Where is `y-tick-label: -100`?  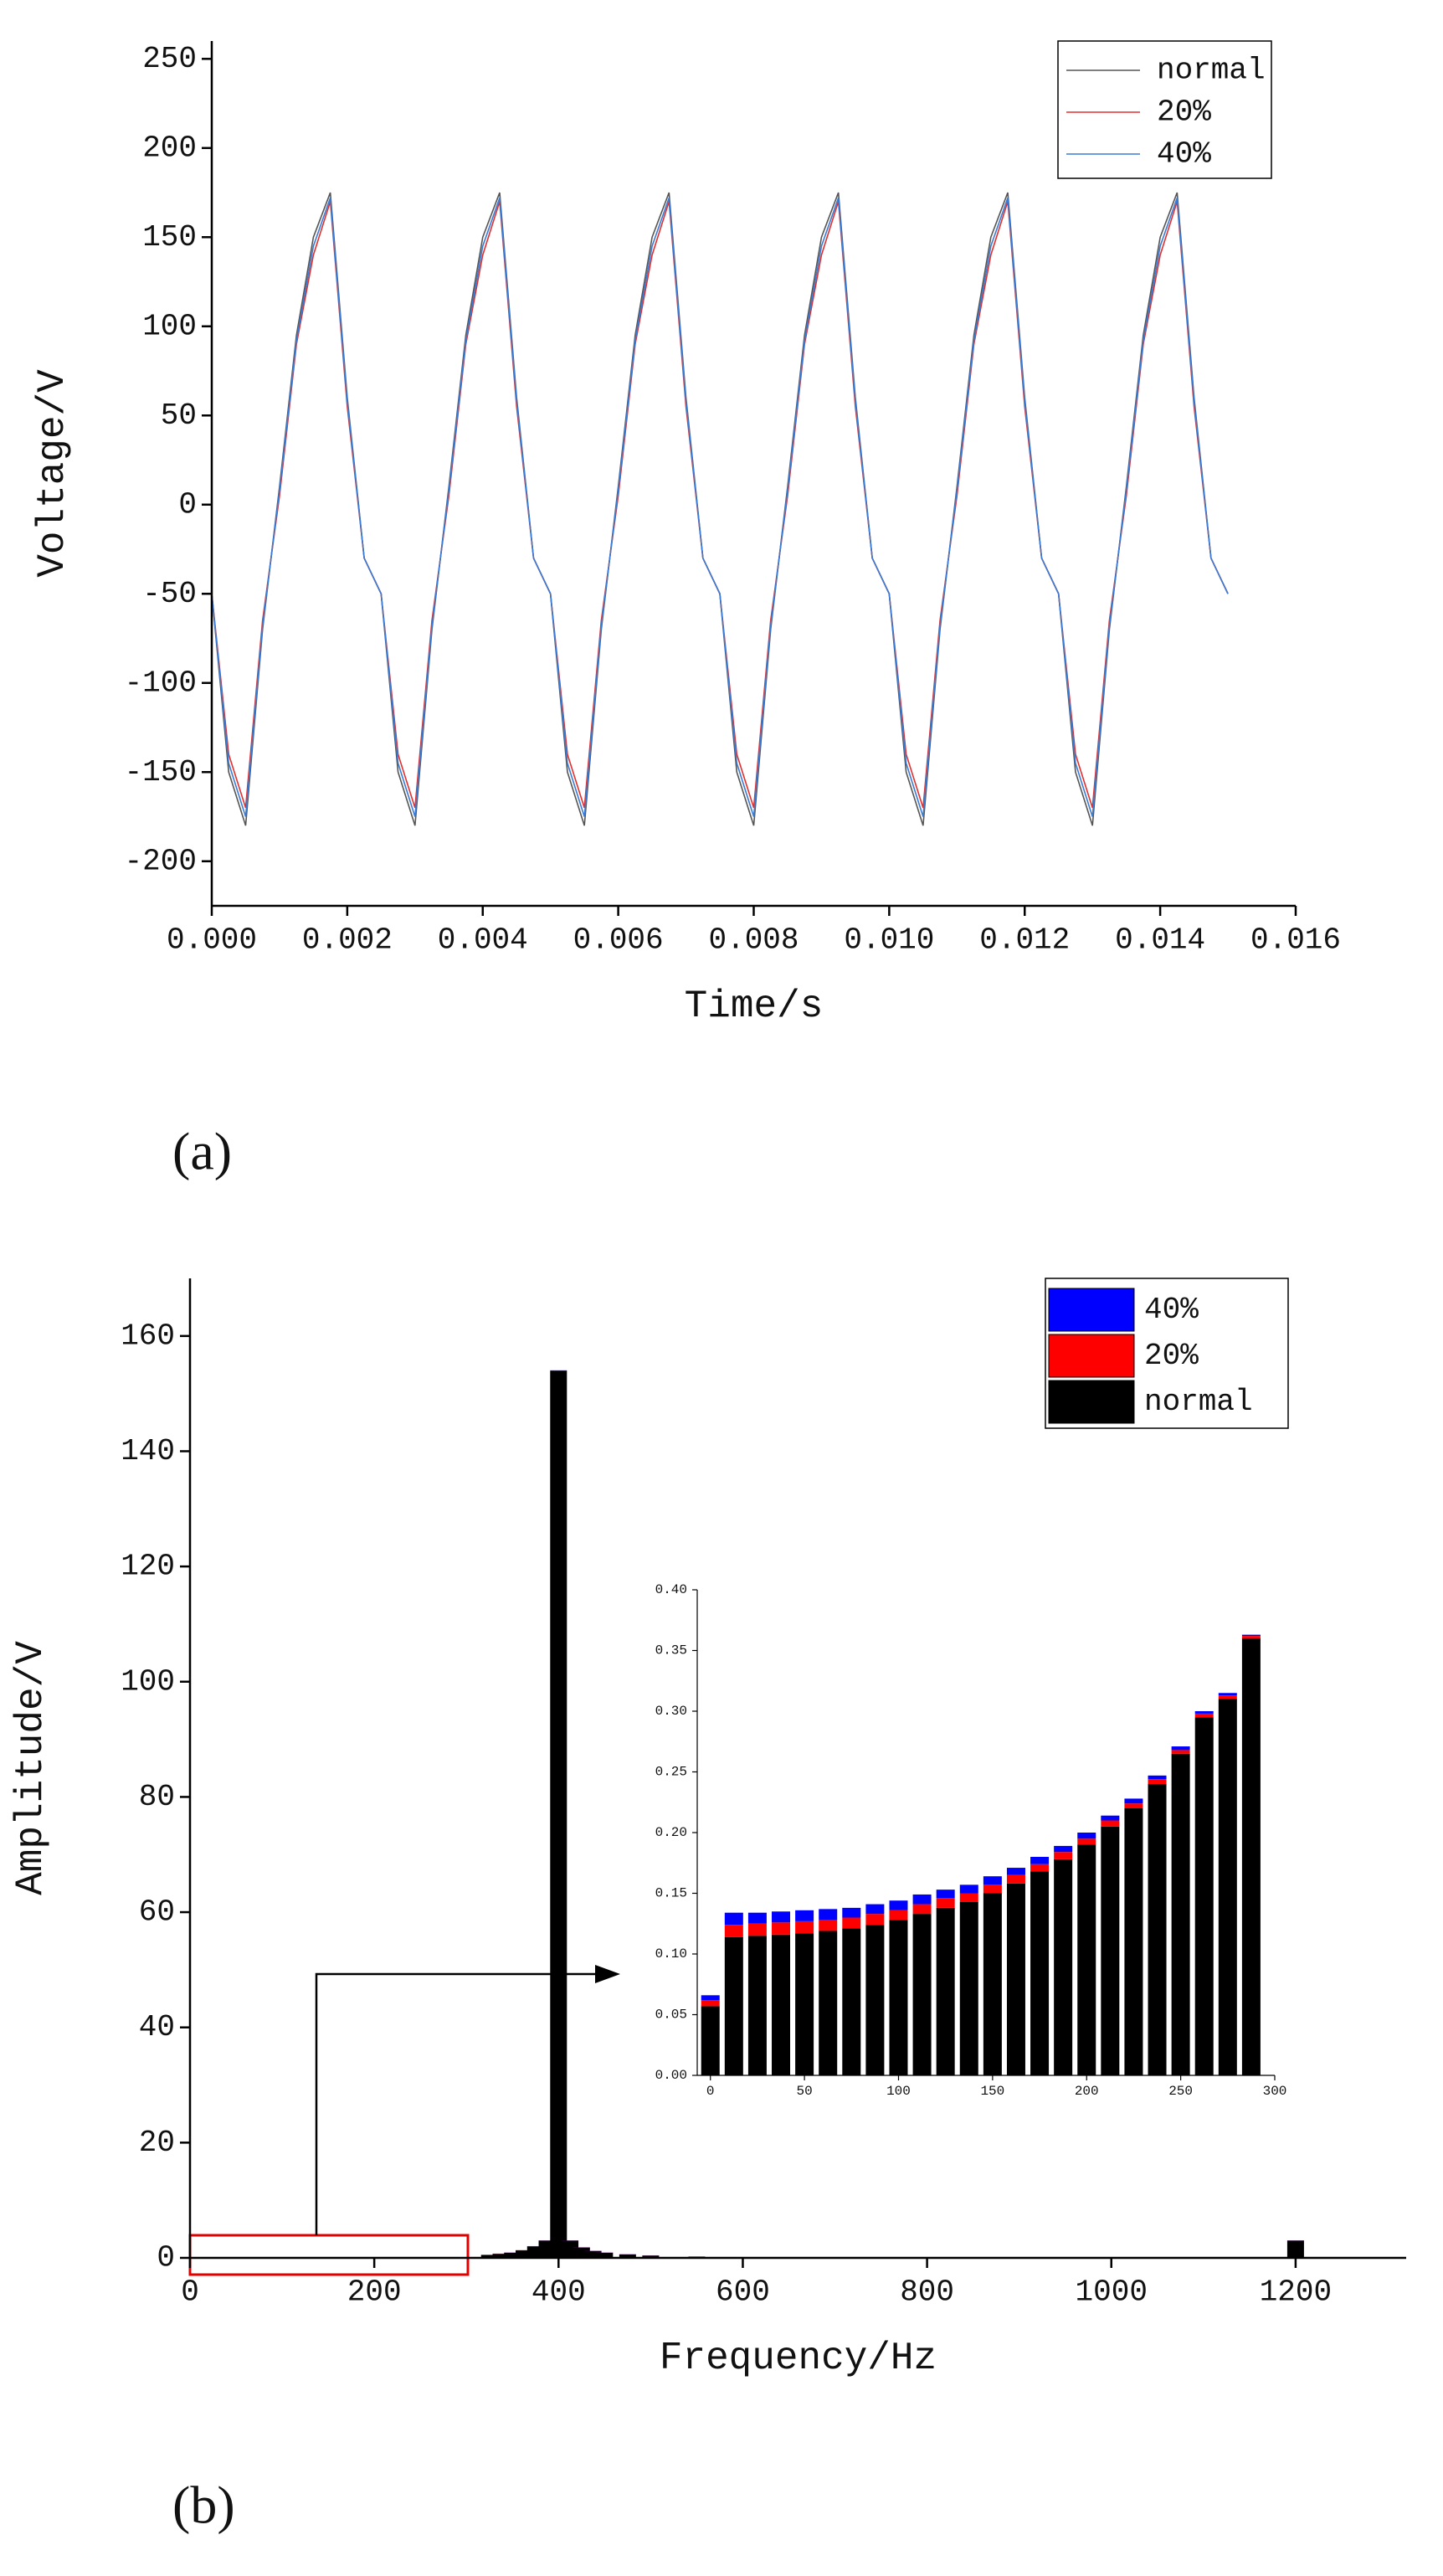
y-tick-label: -100 is located at coordinates (161, 683).